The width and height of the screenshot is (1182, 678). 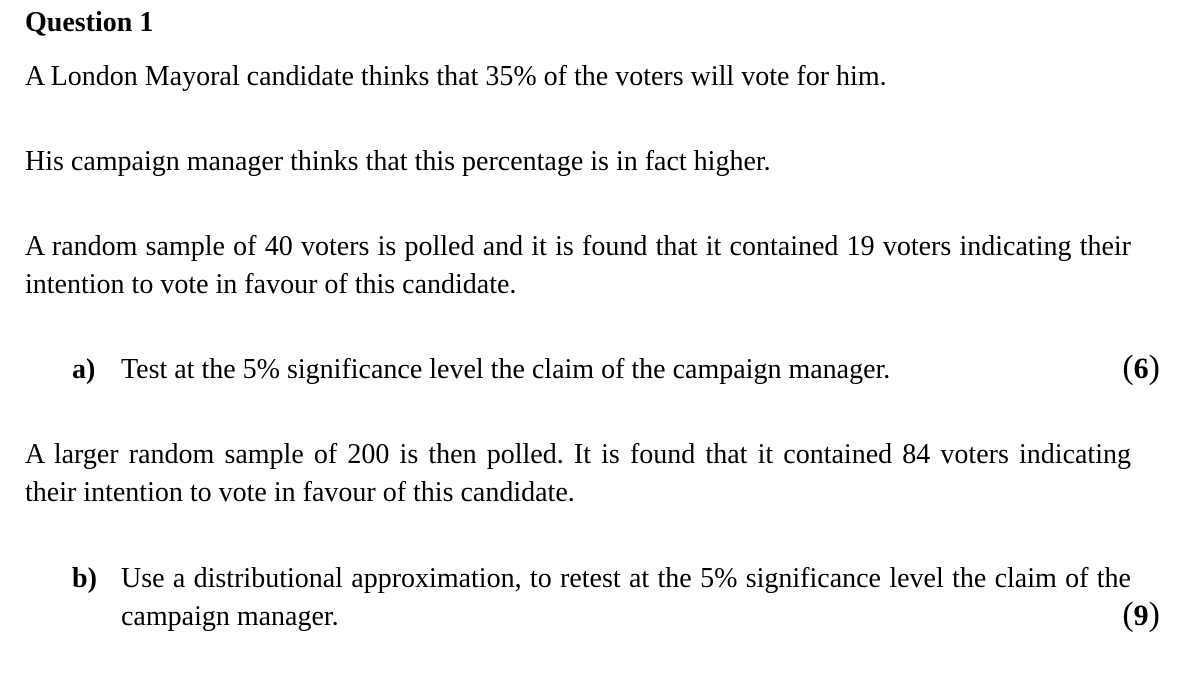 I want to click on marks-value: 6, so click(x=1141, y=368).